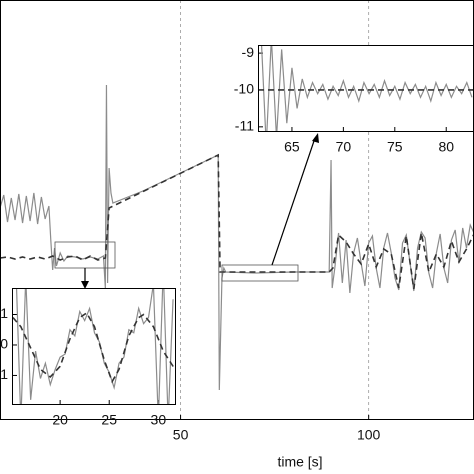 Image resolution: width=474 pixels, height=474 pixels. I want to click on inset-background, so click(94, 346).